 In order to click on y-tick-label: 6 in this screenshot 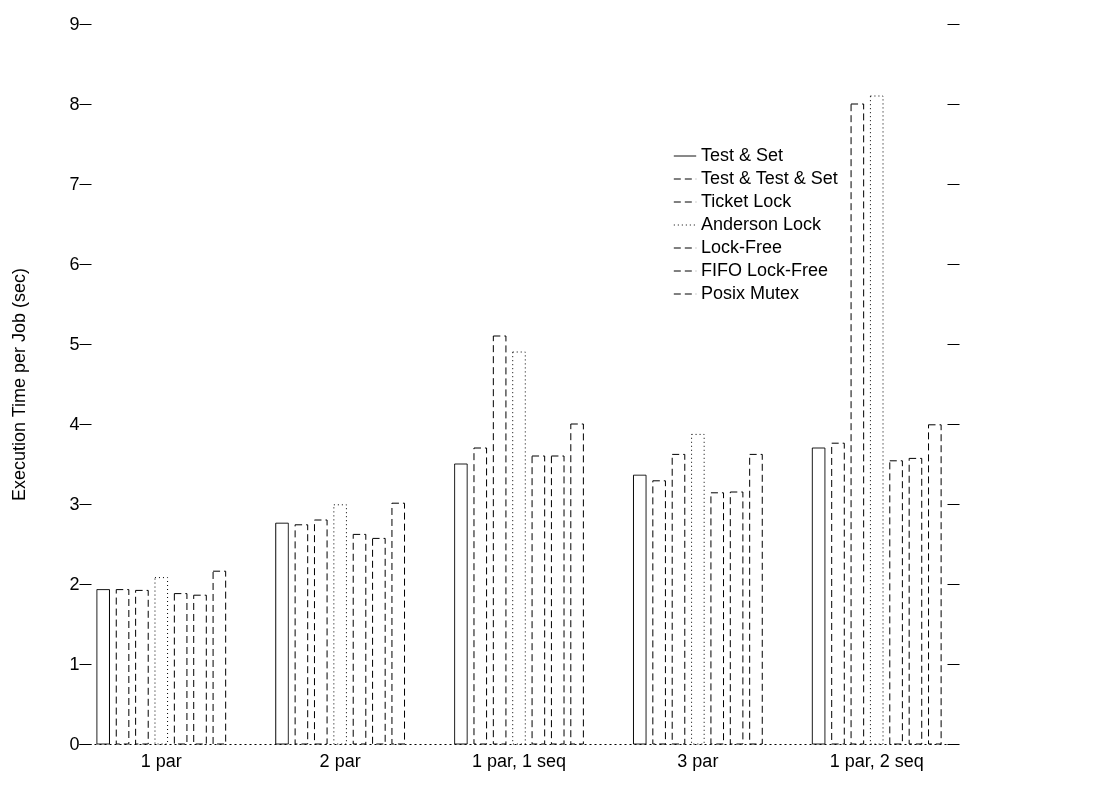, I will do `click(74, 263)`.